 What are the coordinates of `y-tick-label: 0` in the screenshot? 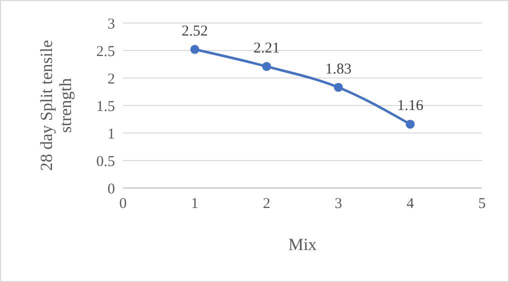 It's located at (111, 189).